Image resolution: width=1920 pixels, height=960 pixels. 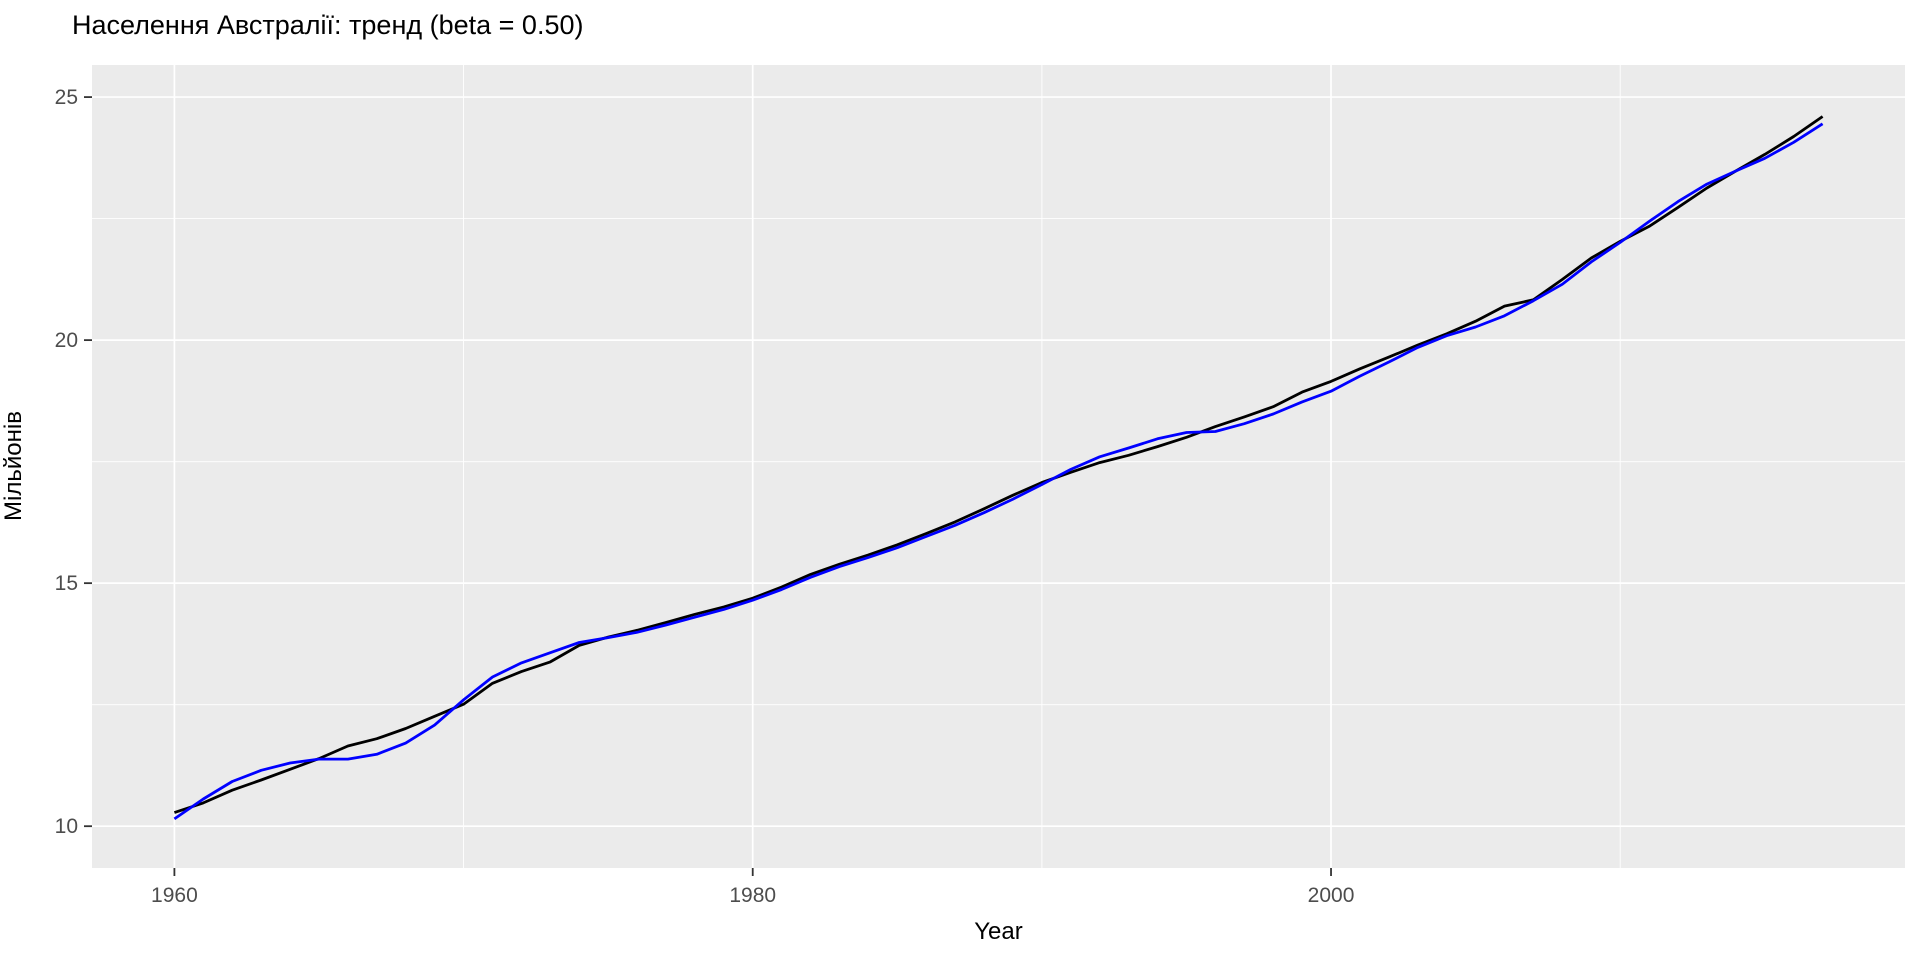 What do you see at coordinates (752, 895) in the screenshot?
I see `x-tick-label: 1980` at bounding box center [752, 895].